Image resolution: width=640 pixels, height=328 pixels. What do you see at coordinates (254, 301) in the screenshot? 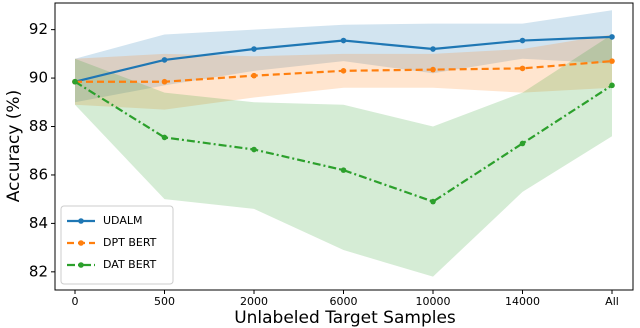
I see `x-tick-label: 2000` at bounding box center [254, 301].